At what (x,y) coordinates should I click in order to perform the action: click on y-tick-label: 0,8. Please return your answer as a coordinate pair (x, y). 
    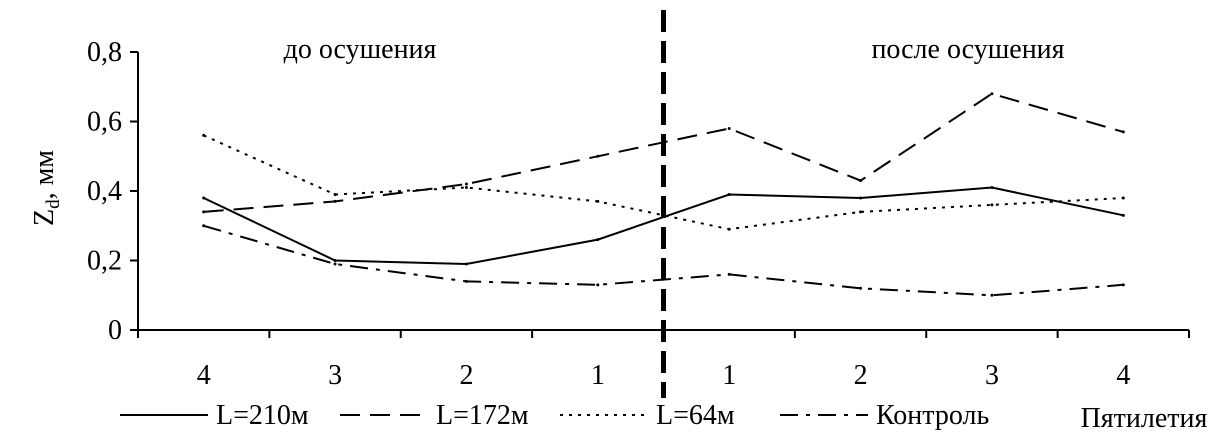
    Looking at the image, I should click on (104, 52).